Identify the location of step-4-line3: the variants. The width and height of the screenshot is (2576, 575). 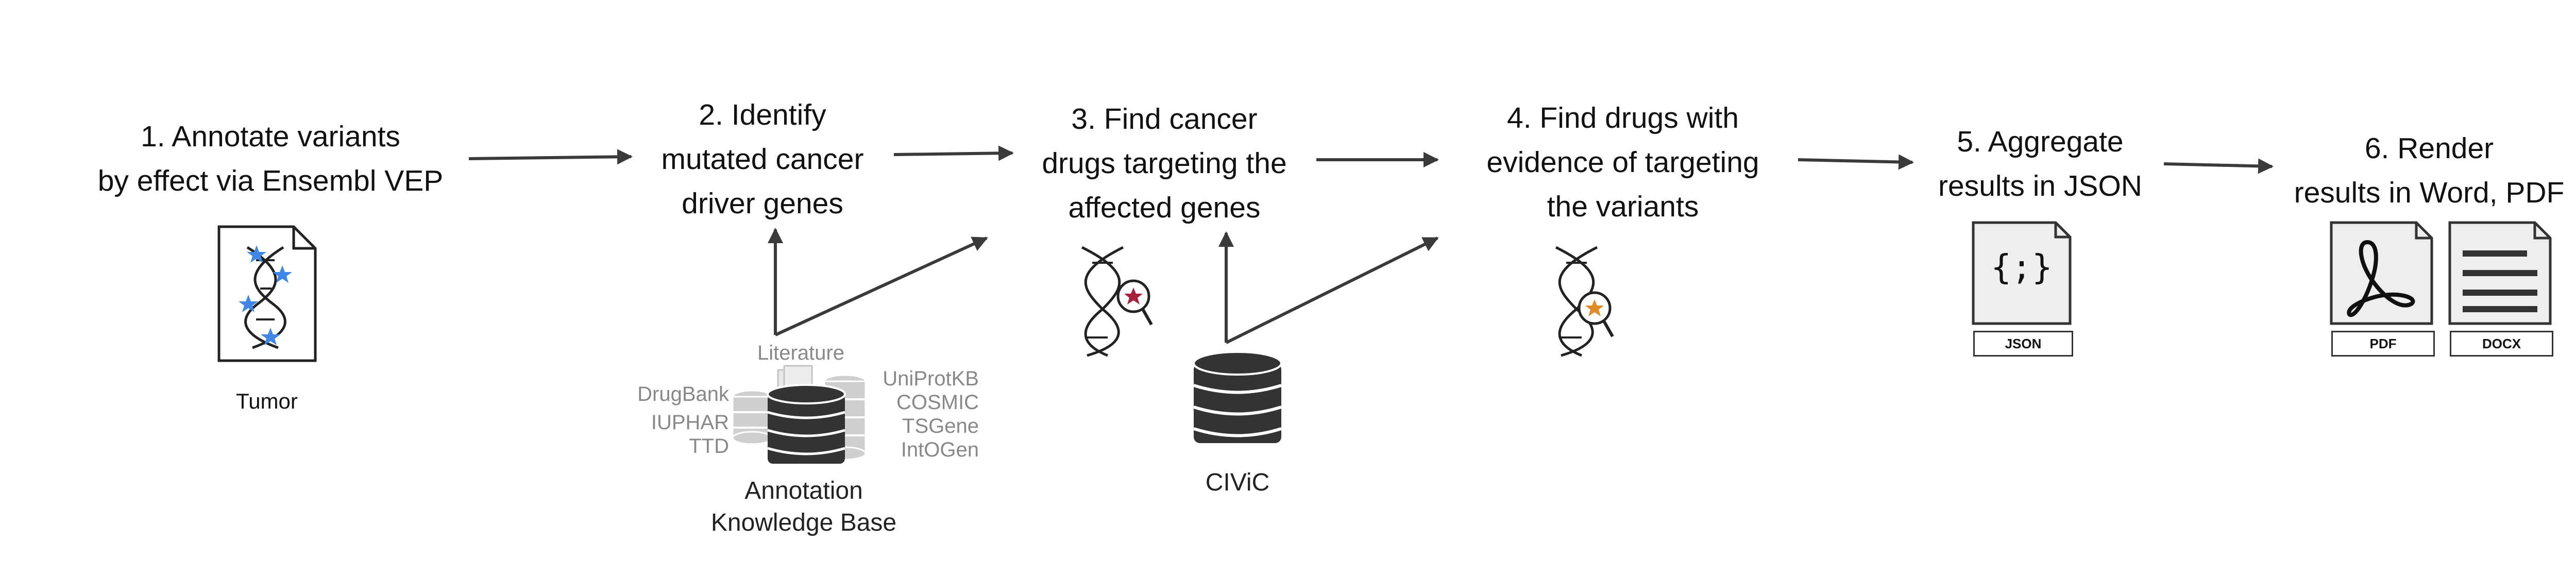
(1623, 206).